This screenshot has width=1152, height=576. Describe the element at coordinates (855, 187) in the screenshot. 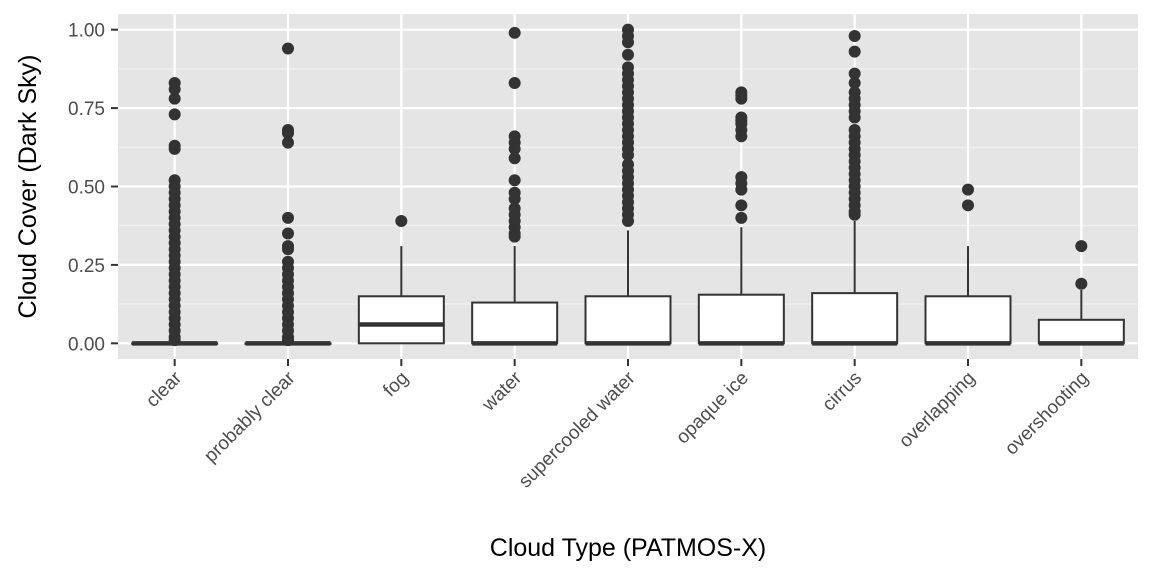

I see `box-cirrus` at that location.